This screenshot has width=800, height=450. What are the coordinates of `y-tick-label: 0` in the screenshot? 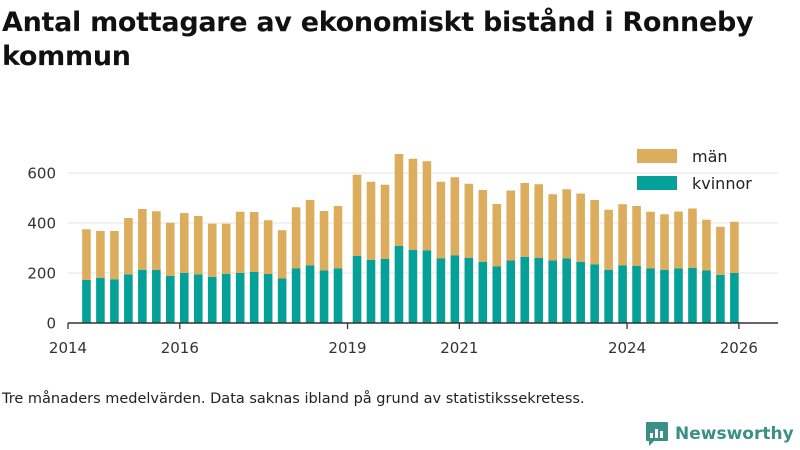 It's located at (51, 324).